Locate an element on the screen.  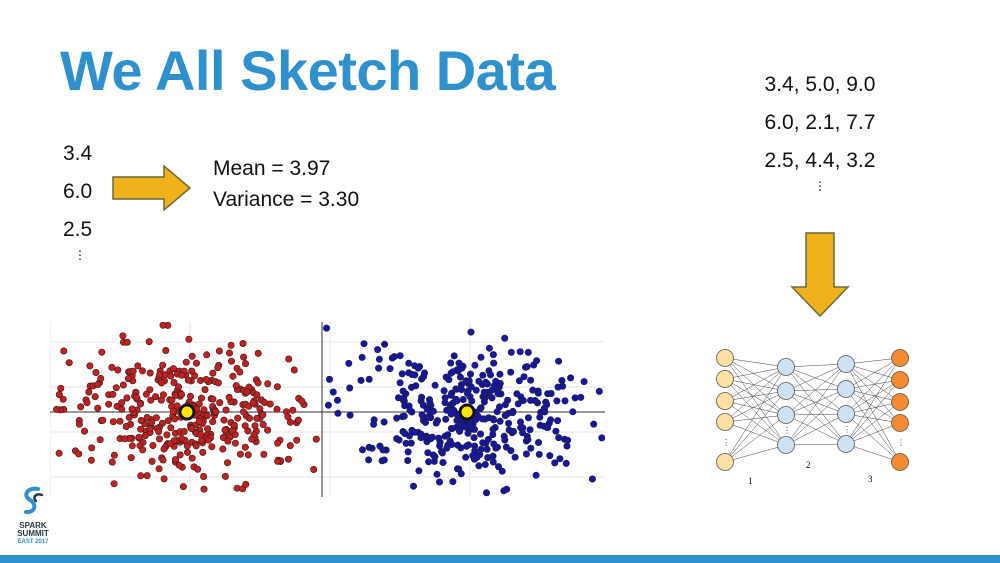
vector-ellipsis: ⋮ is located at coordinates (820, 186).